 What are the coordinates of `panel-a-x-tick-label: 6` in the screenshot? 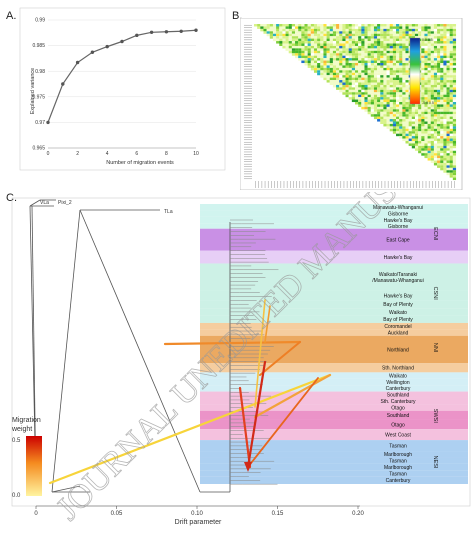 It's located at (136, 154).